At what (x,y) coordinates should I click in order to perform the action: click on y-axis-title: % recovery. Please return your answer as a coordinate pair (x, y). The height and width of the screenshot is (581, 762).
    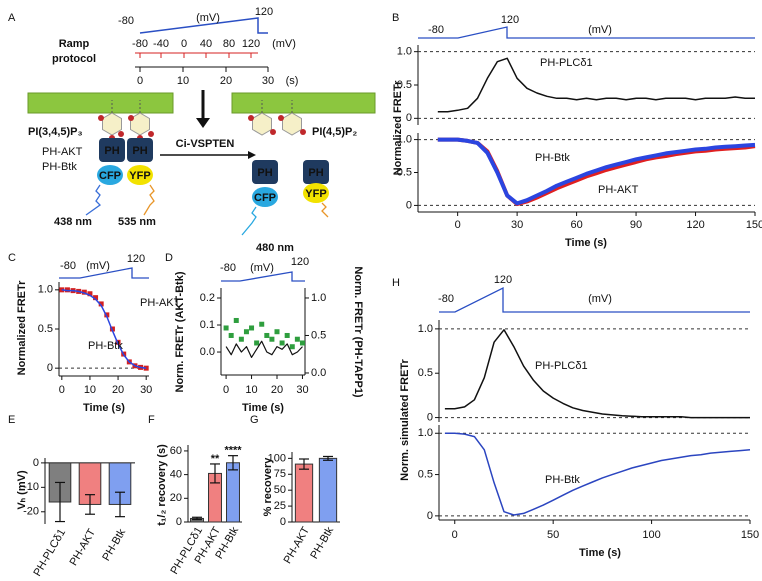
    Looking at the image, I should click on (268, 487).